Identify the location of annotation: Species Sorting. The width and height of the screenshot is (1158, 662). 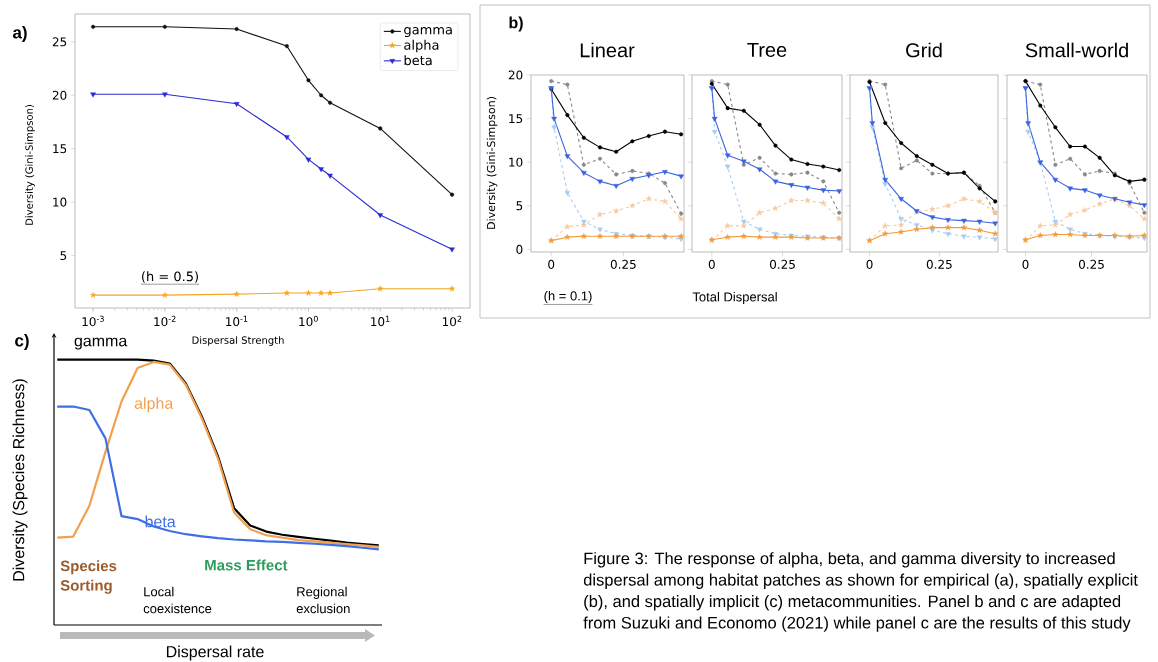
(88, 577).